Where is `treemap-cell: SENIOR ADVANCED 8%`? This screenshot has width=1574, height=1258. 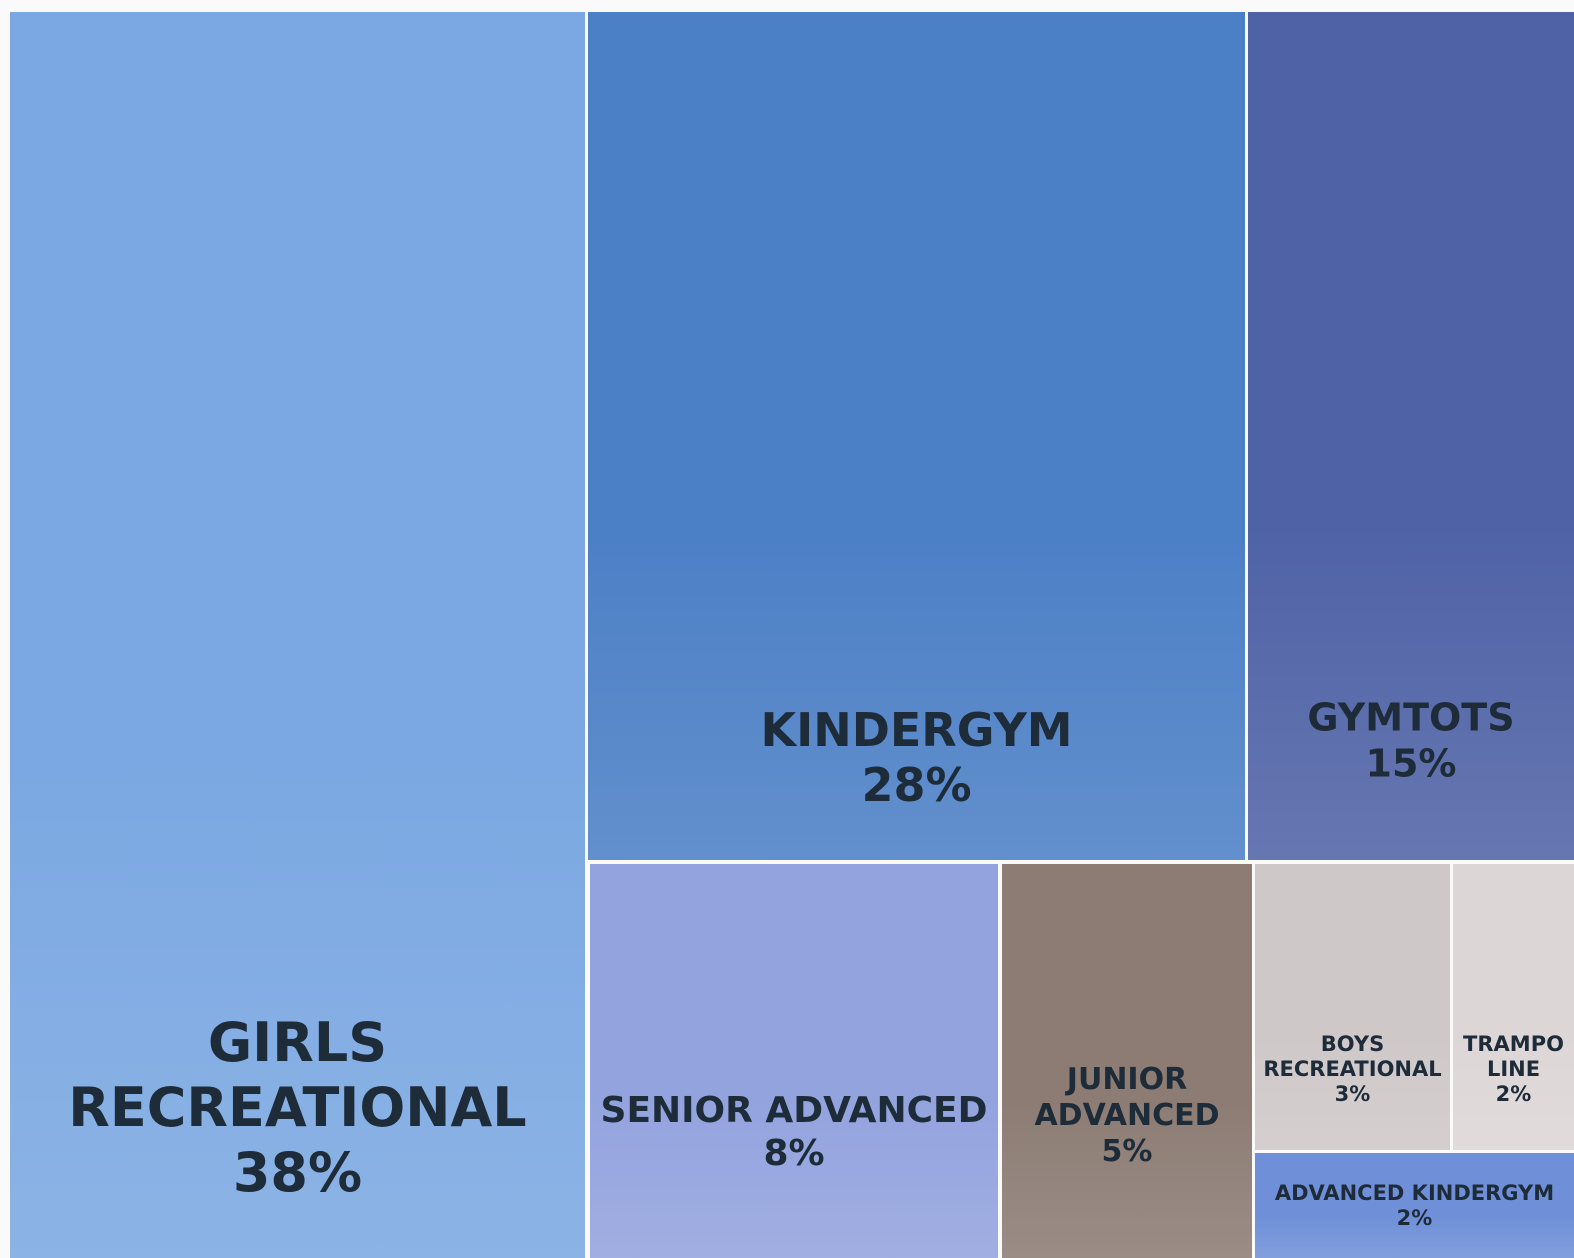 treemap-cell: SENIOR ADVANCED 8% is located at coordinates (794, 1061).